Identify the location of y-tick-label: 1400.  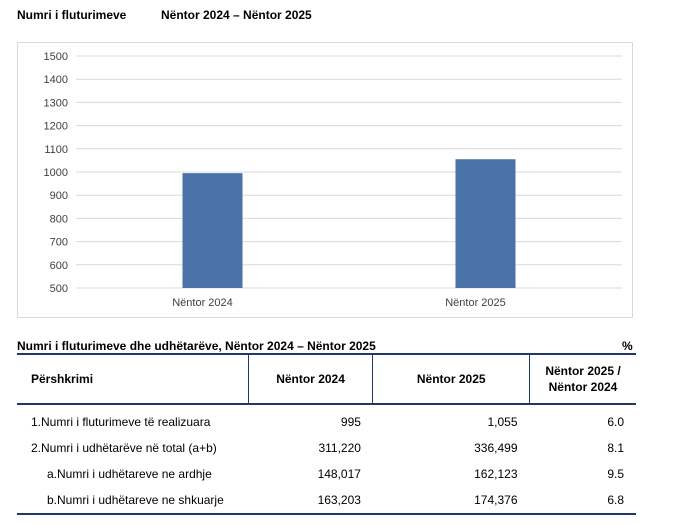
(56, 80).